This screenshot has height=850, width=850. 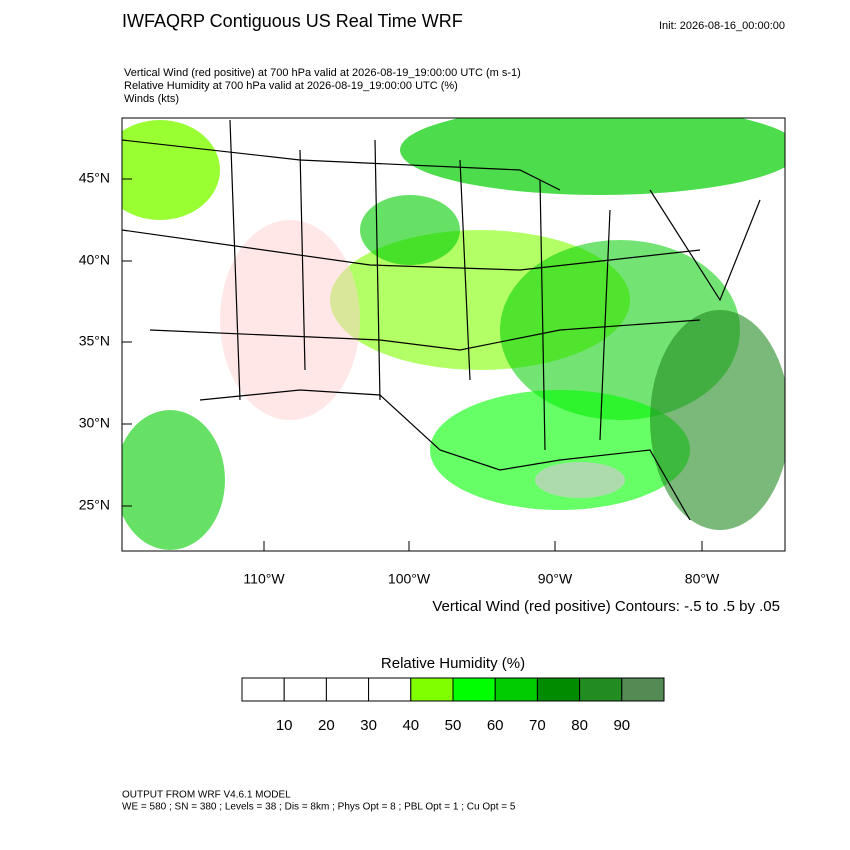 I want to click on colorbar-label: 20, so click(x=326, y=725).